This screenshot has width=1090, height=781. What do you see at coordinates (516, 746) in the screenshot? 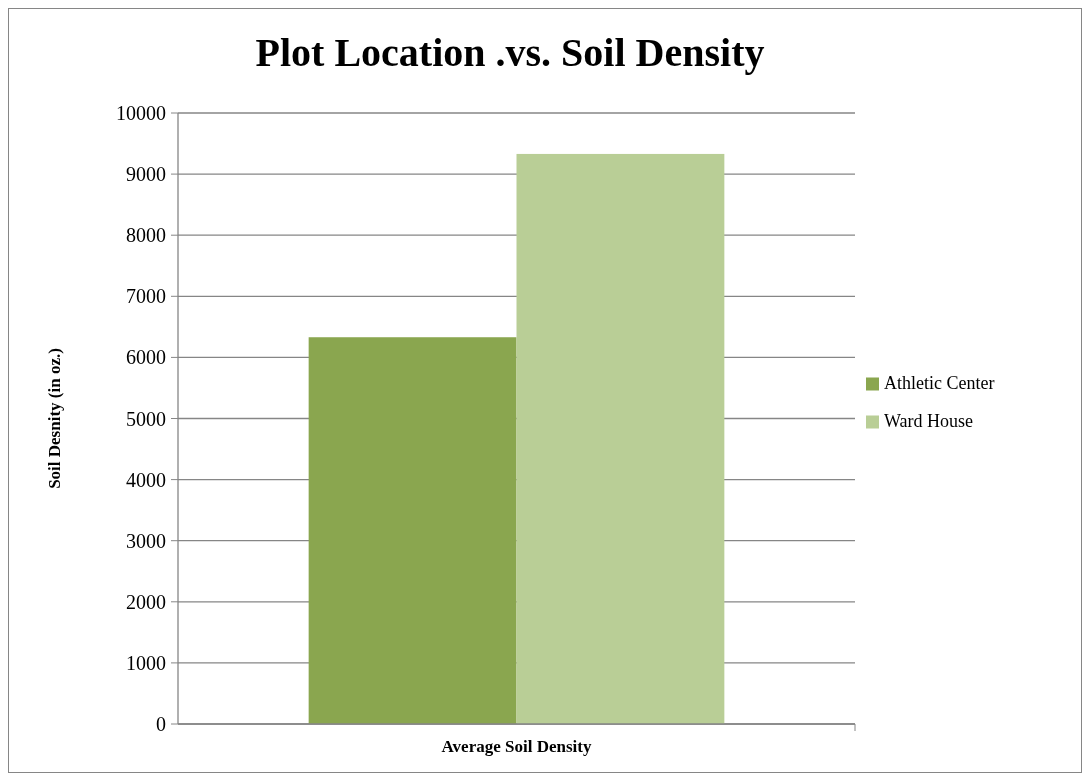
I see `x-tick-label: Average Soil Density` at bounding box center [516, 746].